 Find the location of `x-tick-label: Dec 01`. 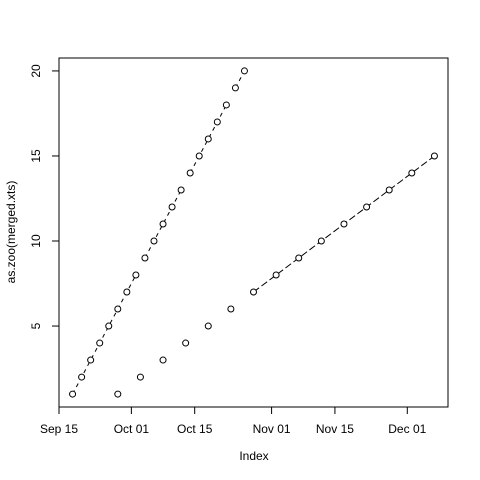

x-tick-label: Dec 01 is located at coordinates (407, 429).